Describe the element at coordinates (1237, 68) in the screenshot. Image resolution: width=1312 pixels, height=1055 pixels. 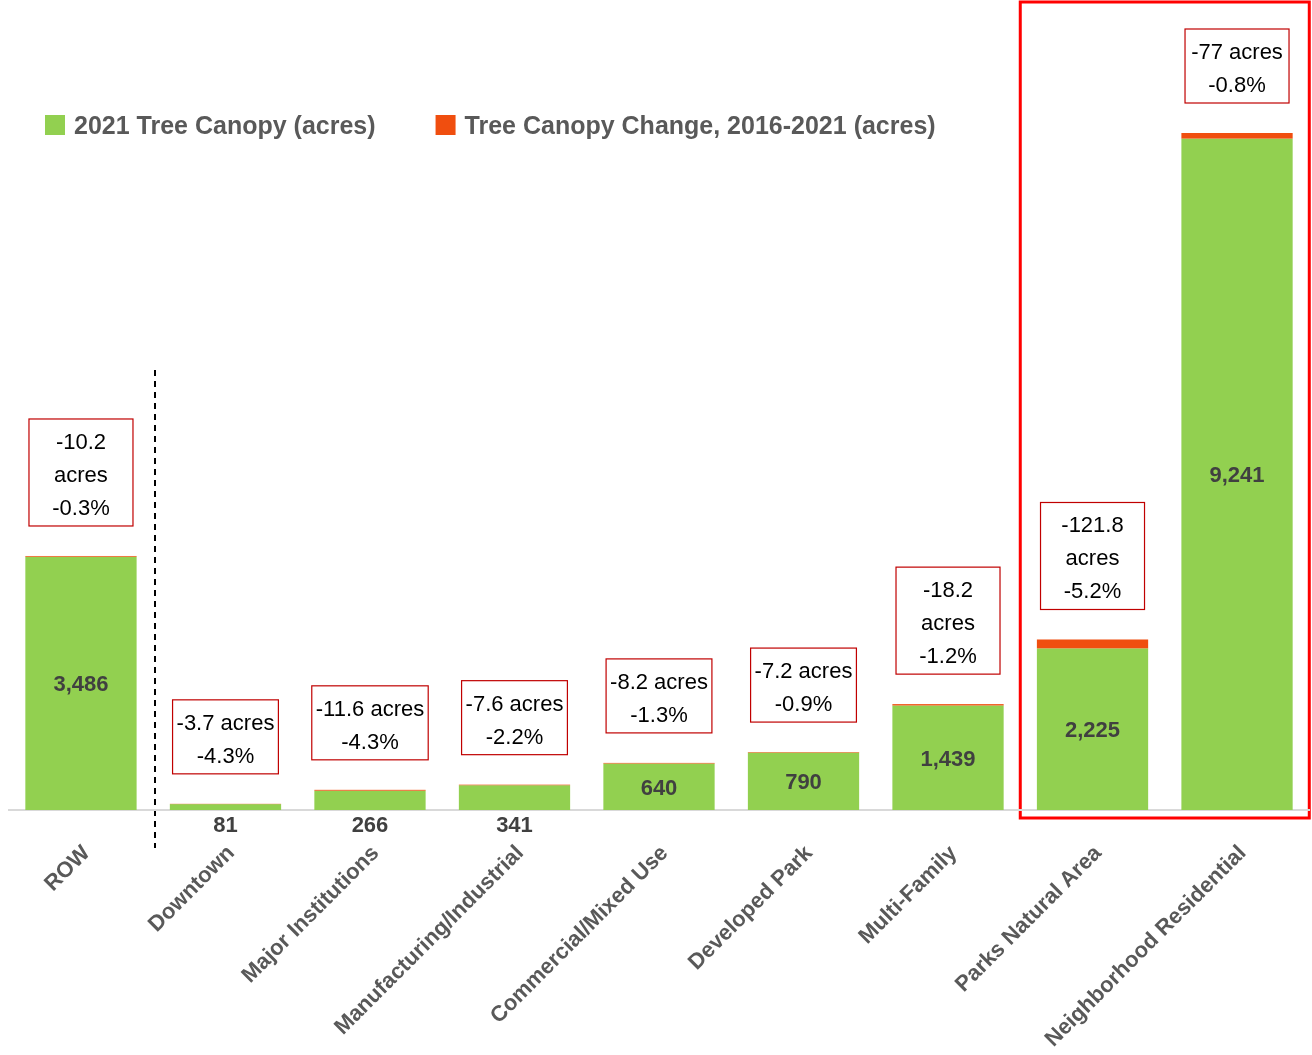
I see `annotation: -77 acres -0.8%` at that location.